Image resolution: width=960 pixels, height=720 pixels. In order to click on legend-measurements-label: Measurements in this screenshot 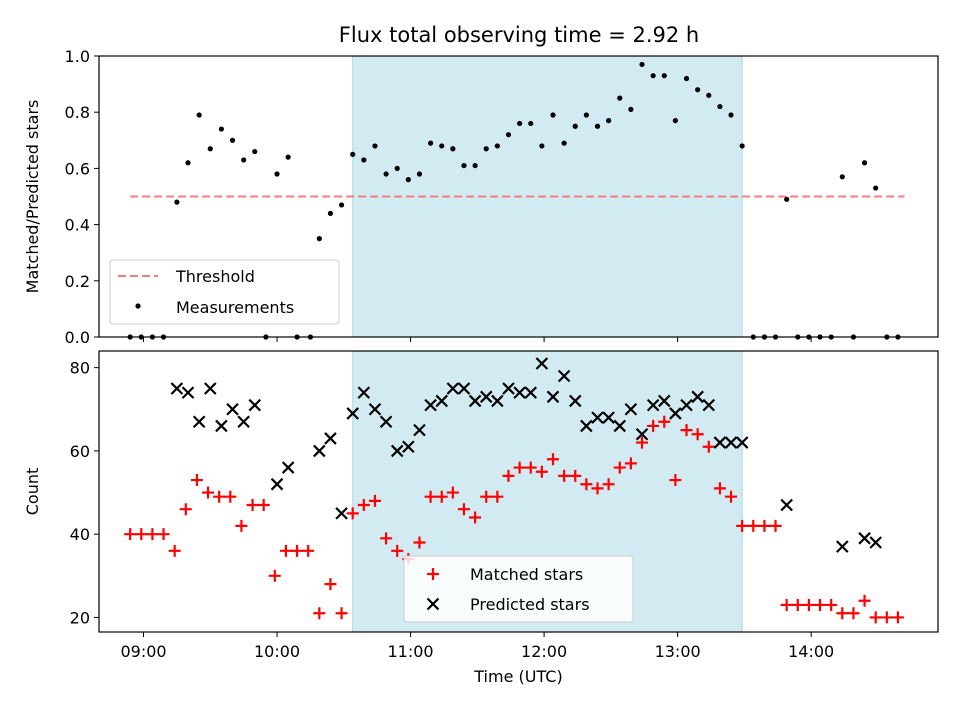, I will do `click(235, 307)`.